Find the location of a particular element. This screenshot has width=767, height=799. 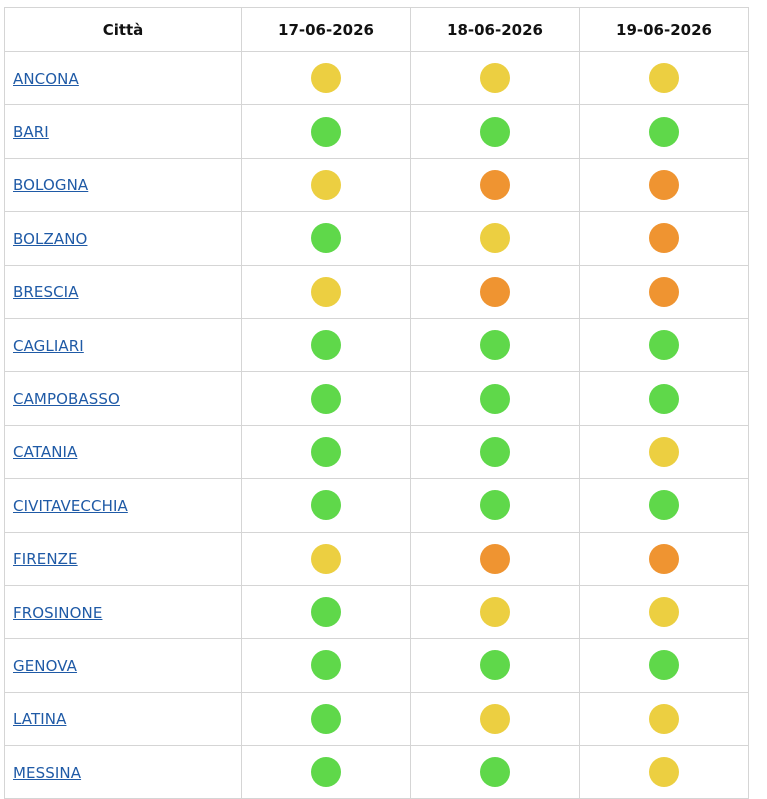

table-row: BRESCIA is located at coordinates (376, 291).